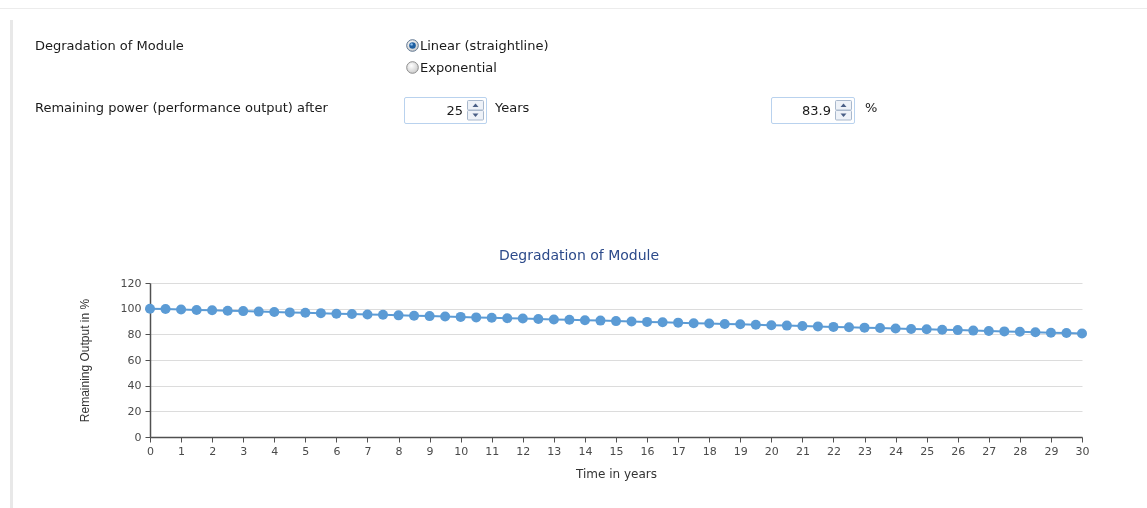 The height and width of the screenshot is (508, 1147). Describe the element at coordinates (131, 309) in the screenshot. I see `y-tick-label: 100` at that location.